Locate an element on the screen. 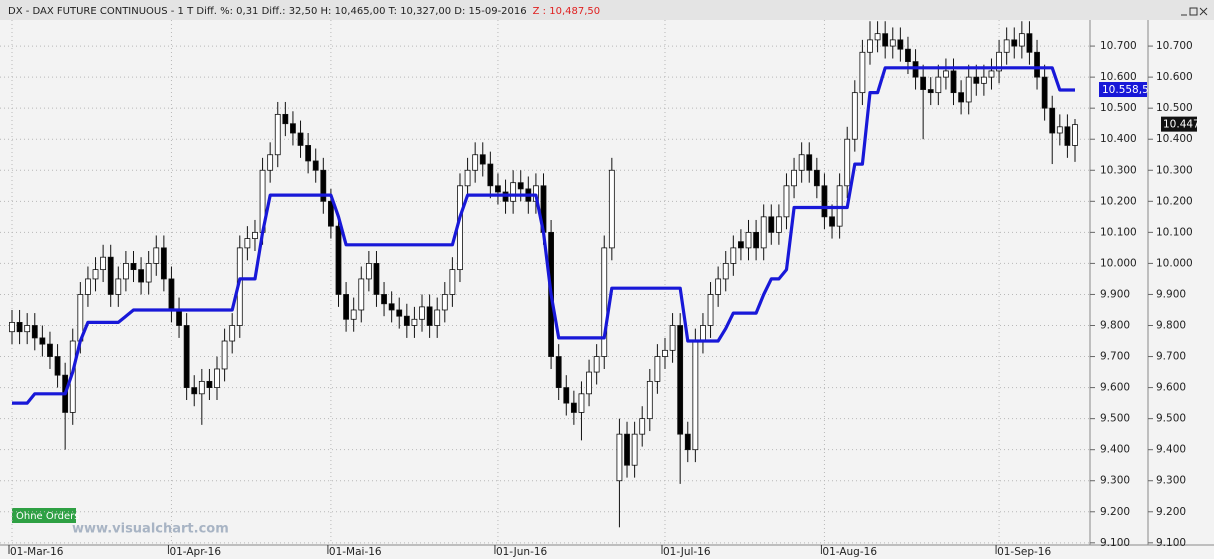 The height and width of the screenshot is (559, 1214). y-tick-label: 9.500 is located at coordinates (1171, 419).